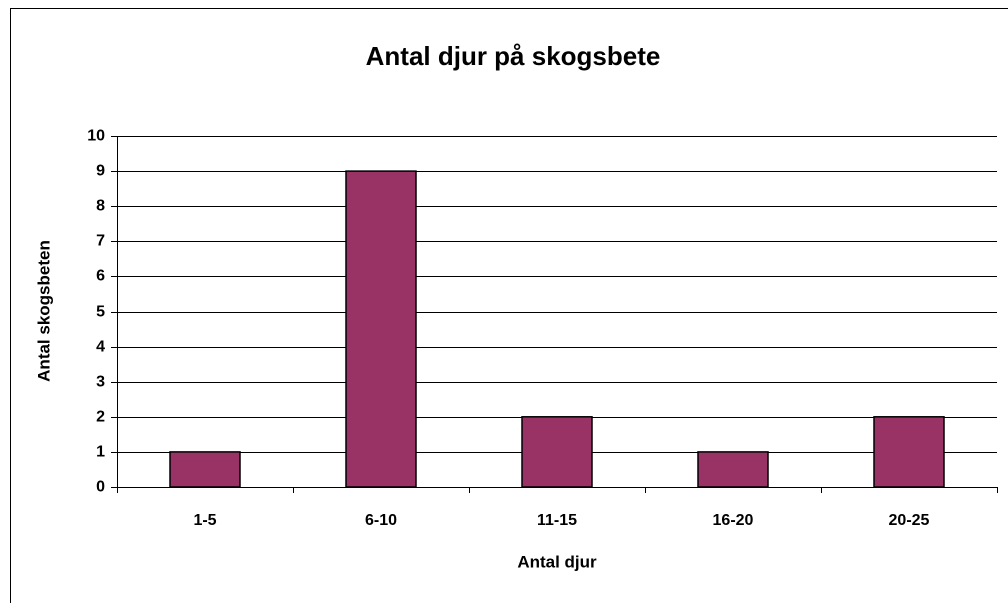 Image resolution: width=1008 pixels, height=603 pixels. I want to click on x-tick-label: 11-15, so click(557, 520).